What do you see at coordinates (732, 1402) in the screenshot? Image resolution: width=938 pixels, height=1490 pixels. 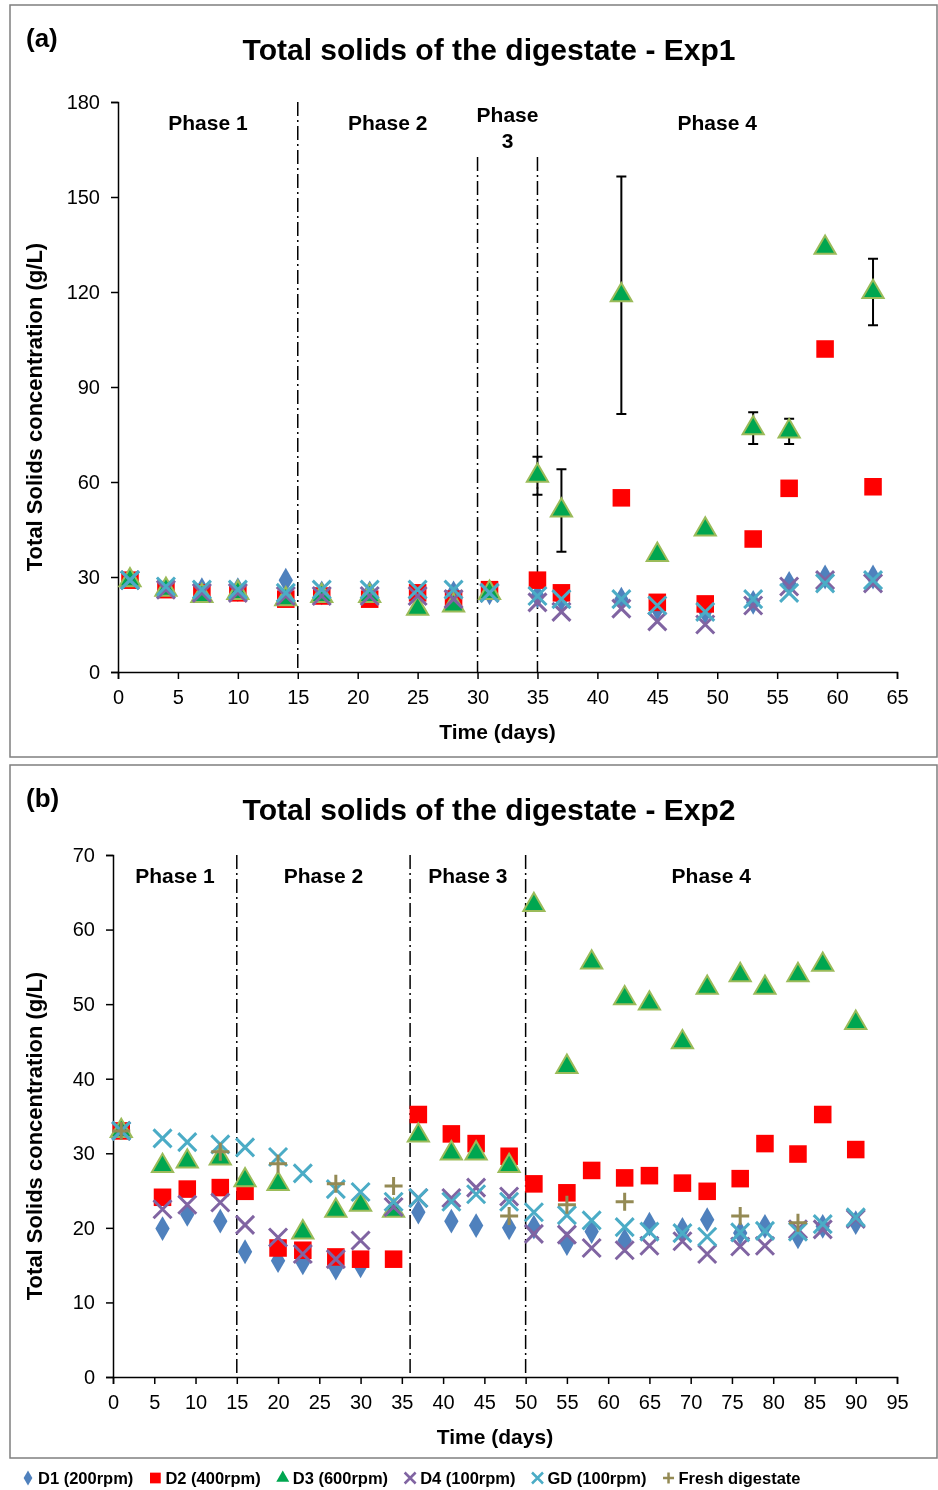 I see `x-tick-label: 75` at bounding box center [732, 1402].